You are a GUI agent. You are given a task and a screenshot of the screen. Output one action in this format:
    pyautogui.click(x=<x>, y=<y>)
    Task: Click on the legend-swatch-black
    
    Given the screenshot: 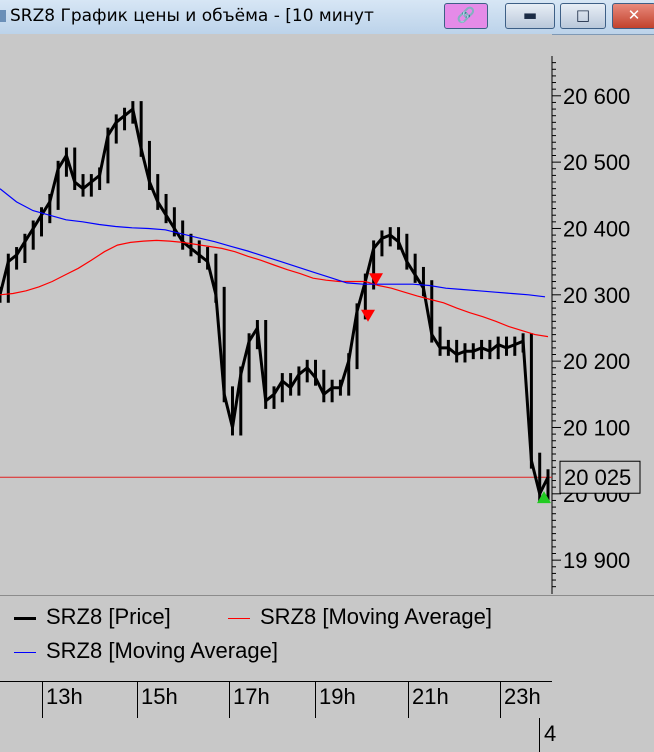 What is the action you would take?
    pyautogui.click(x=25, y=618)
    